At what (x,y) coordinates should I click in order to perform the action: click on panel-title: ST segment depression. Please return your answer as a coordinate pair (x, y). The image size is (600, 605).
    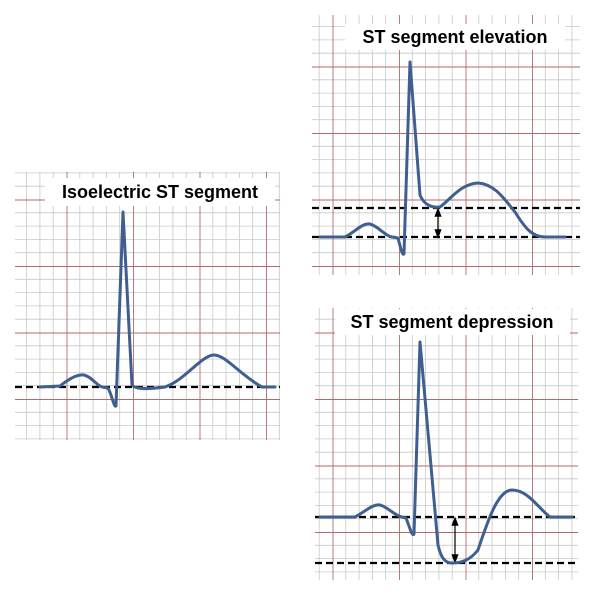
    Looking at the image, I should click on (451, 322).